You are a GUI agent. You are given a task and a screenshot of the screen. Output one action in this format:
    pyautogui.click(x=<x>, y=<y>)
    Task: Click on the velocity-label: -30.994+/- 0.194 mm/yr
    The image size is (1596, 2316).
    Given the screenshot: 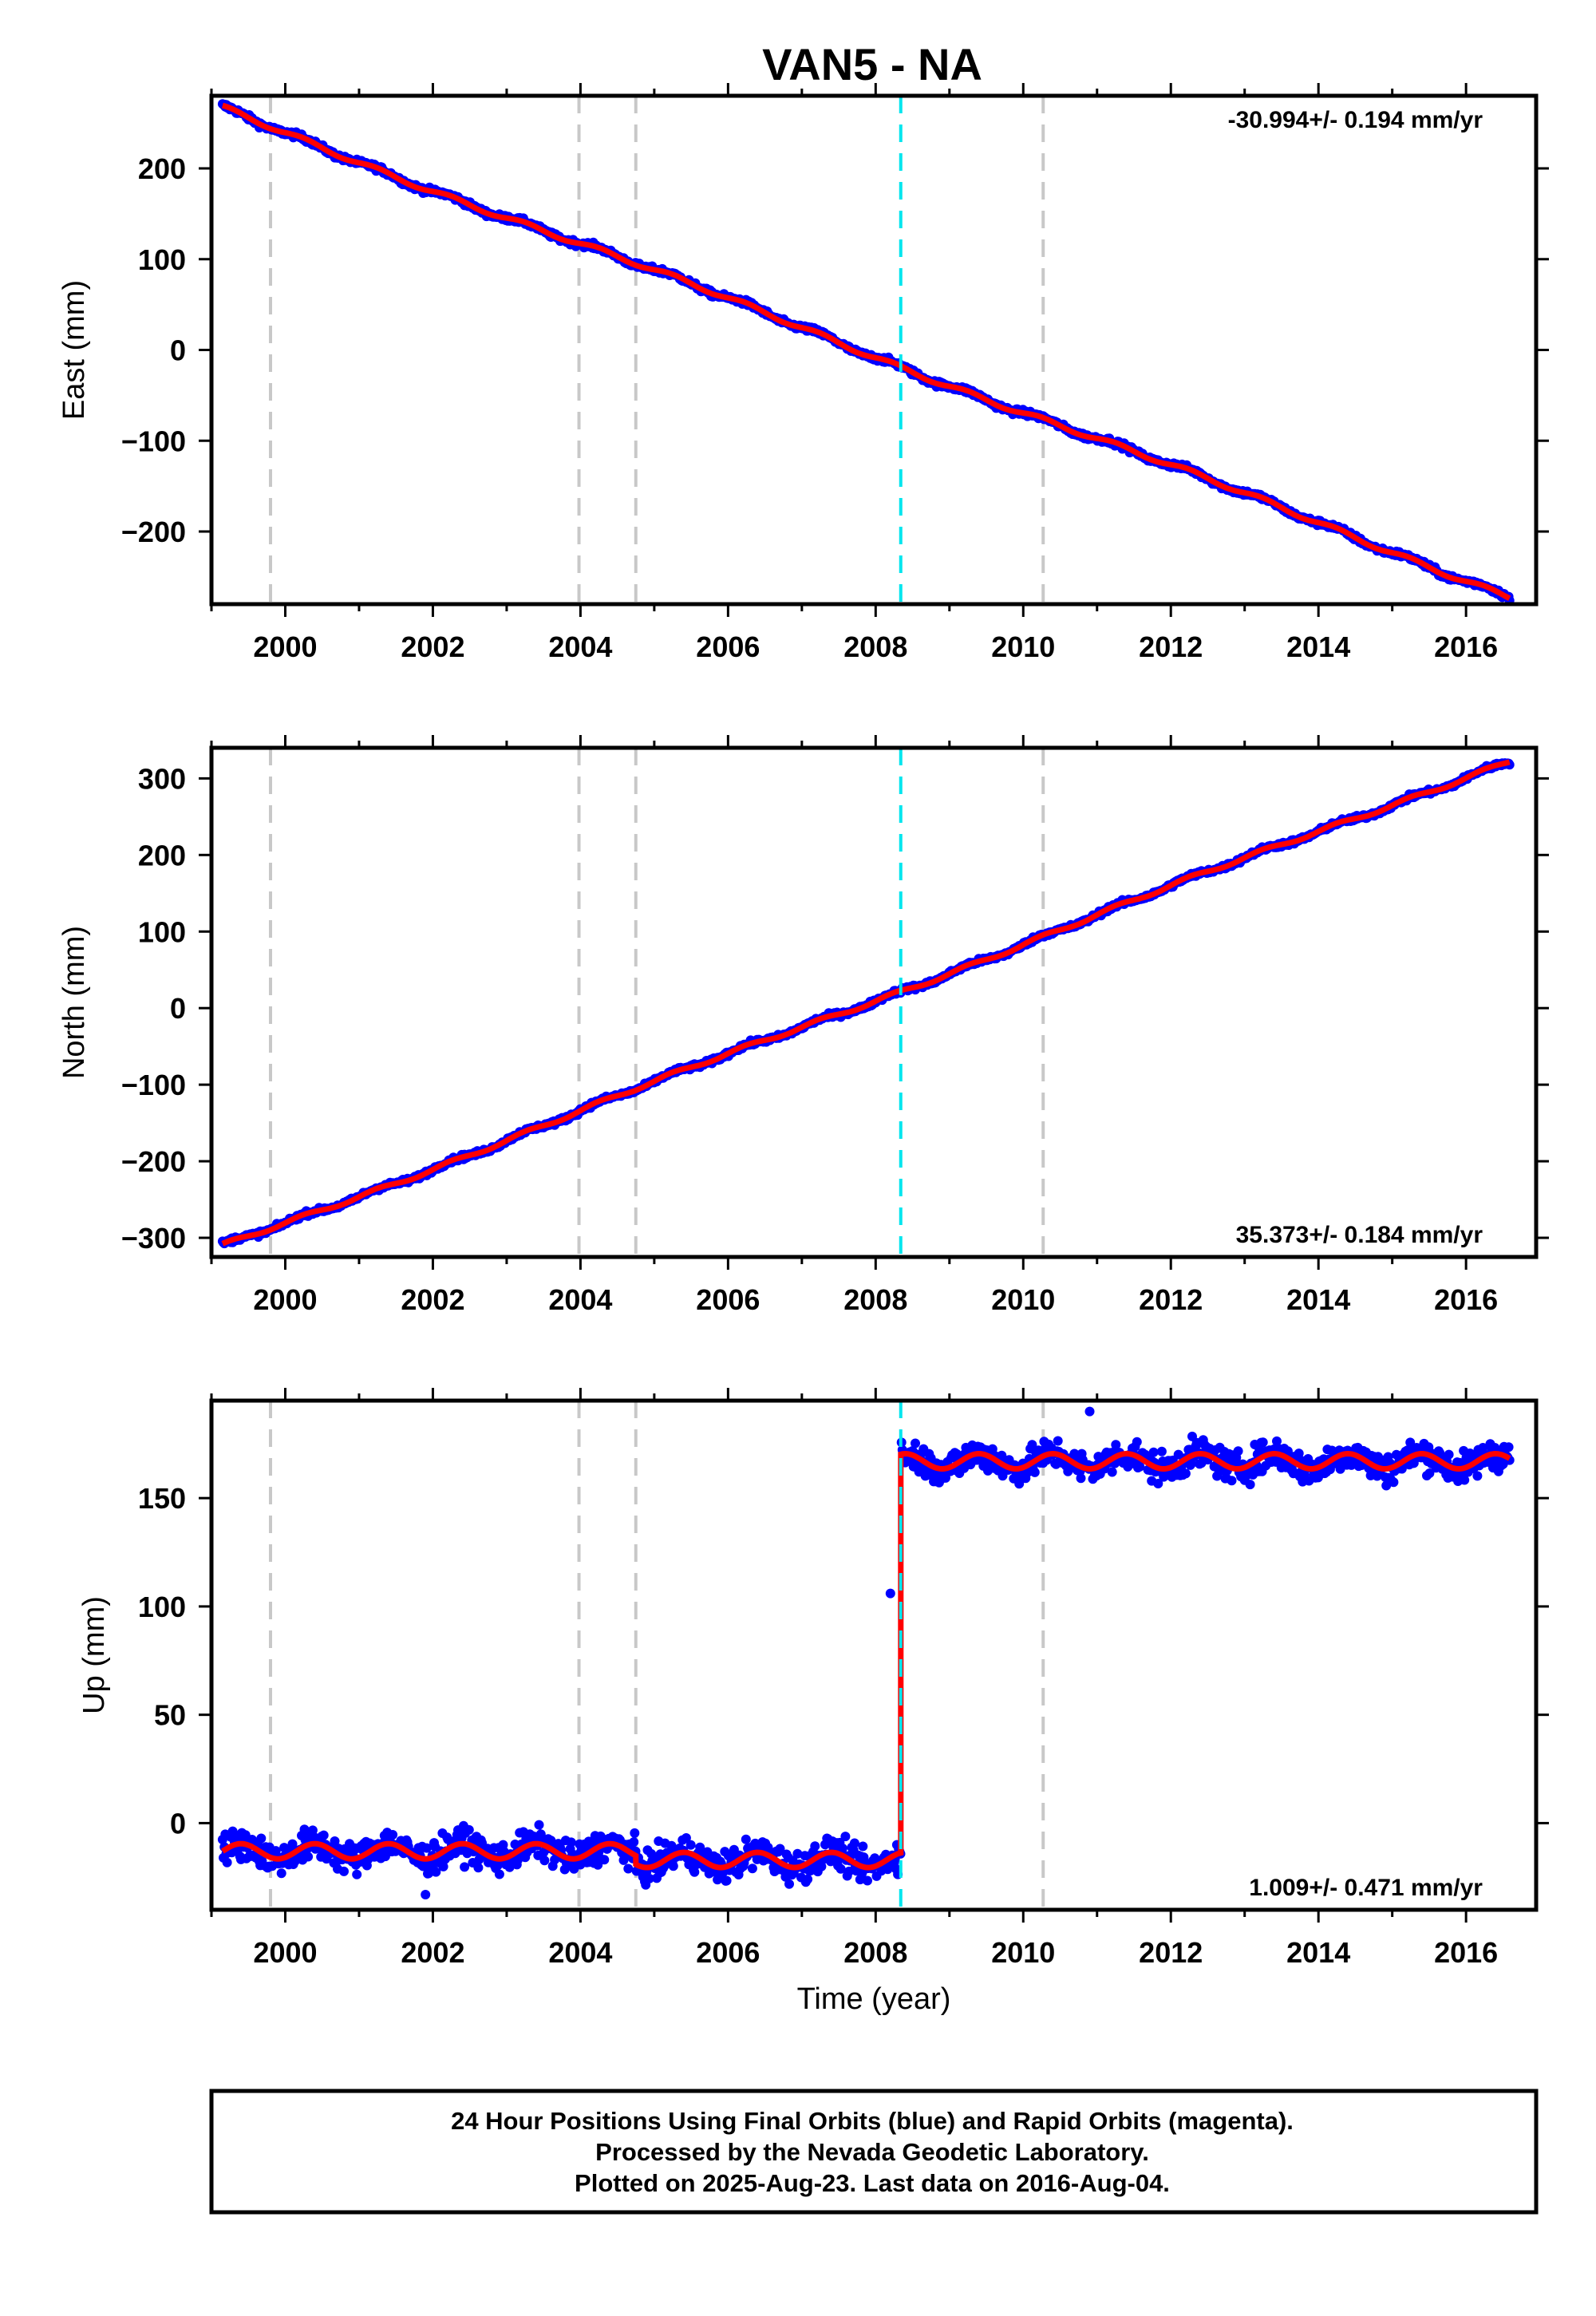 What is the action you would take?
    pyautogui.click(x=1355, y=120)
    